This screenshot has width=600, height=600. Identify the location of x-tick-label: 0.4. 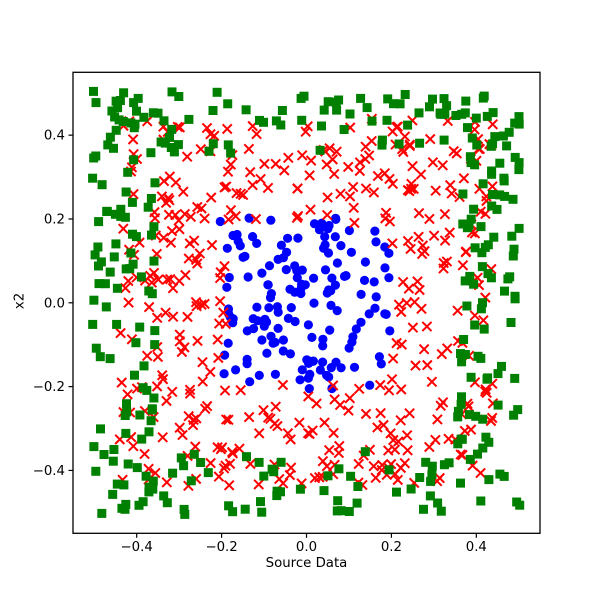
(476, 547).